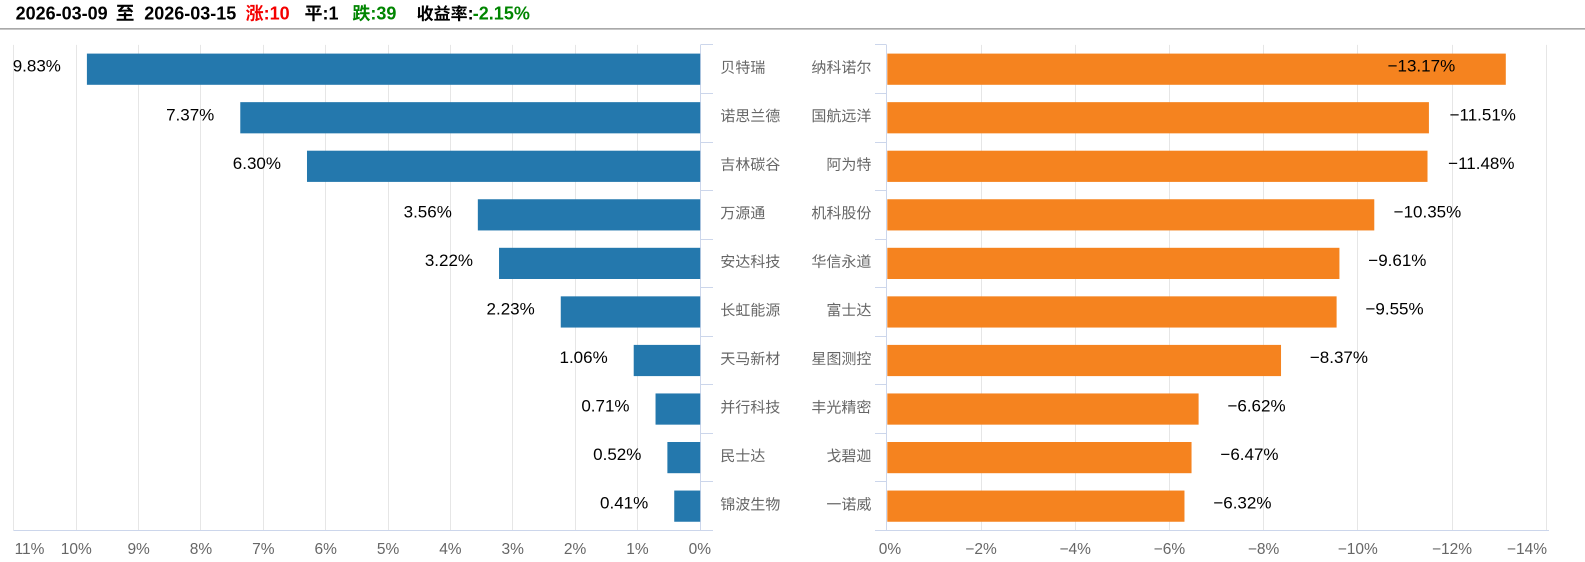 This screenshot has width=1585, height=562. I want to click on svg-text: −13.17%, so click(1422, 66).